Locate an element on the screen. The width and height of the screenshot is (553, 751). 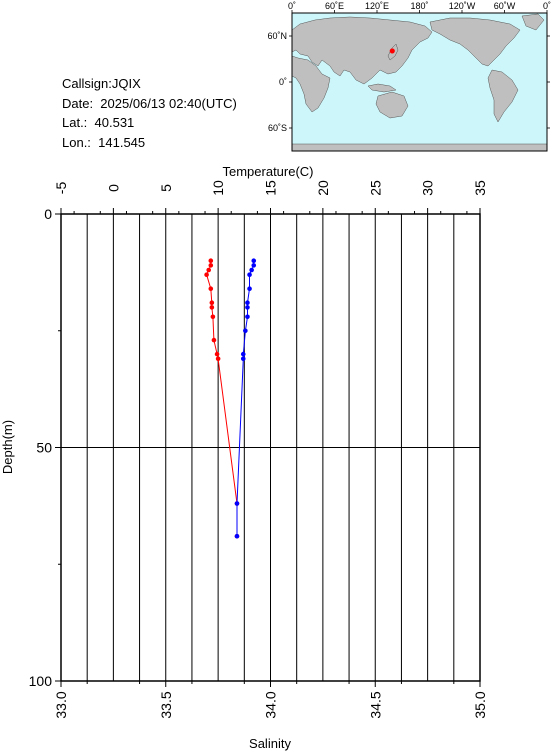
salinity-tick-label: 35.0 is located at coordinates (480, 704).